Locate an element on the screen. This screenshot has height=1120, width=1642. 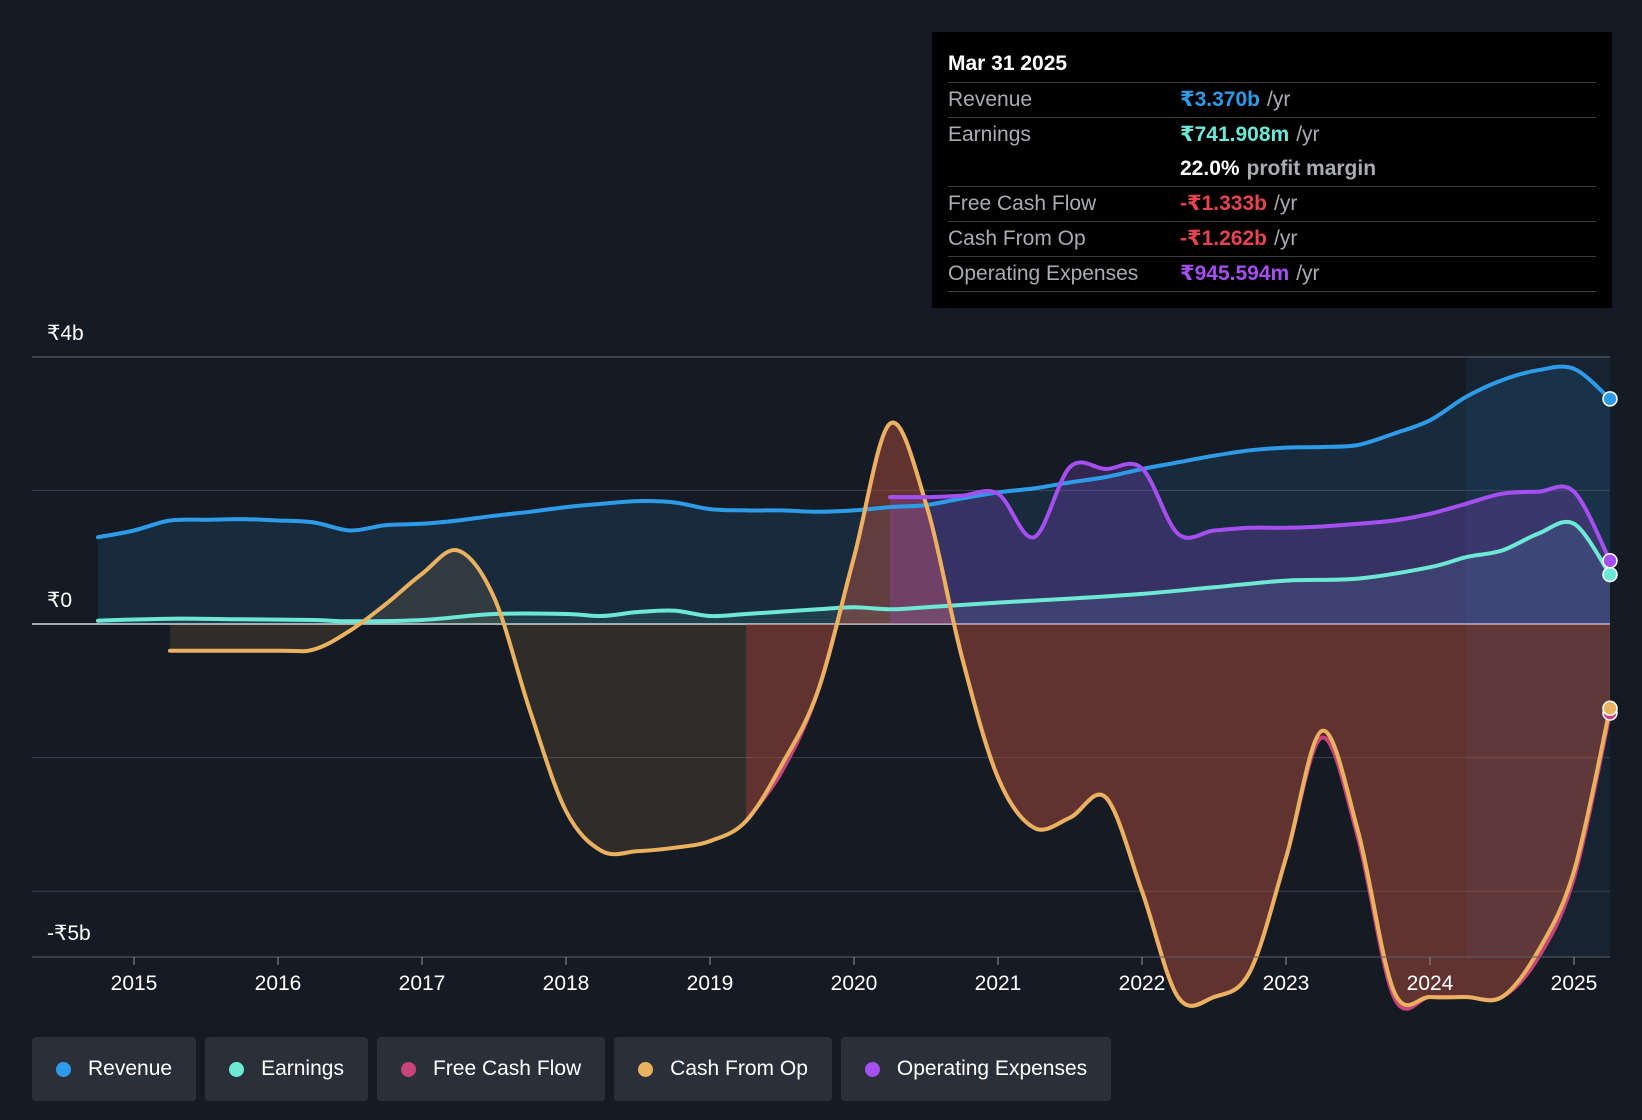
tooltip-label: Operating Expenses is located at coordinates (1043, 273).